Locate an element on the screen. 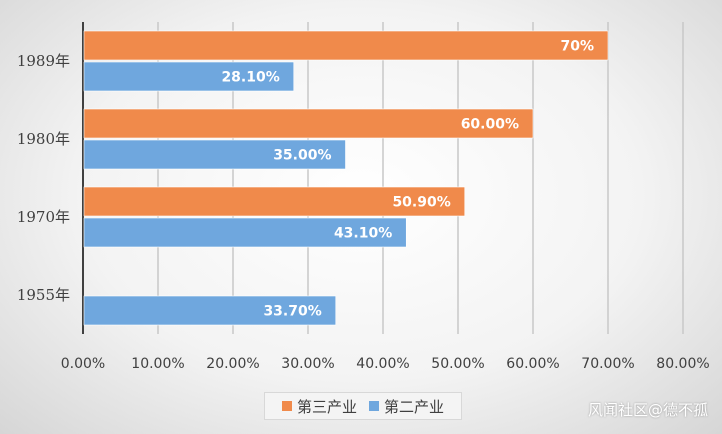 The height and width of the screenshot is (434, 722). x-tick-label: 20.00% is located at coordinates (232, 364).